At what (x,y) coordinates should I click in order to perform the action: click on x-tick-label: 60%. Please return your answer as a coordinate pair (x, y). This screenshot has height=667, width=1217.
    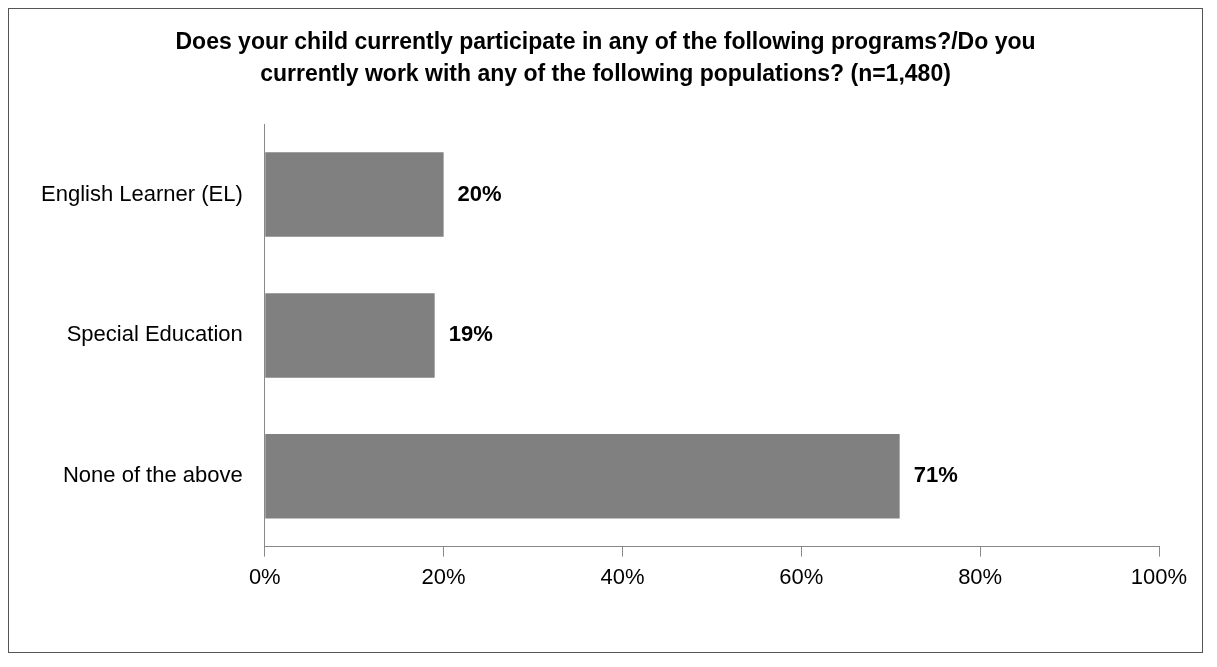
    Looking at the image, I should click on (801, 576).